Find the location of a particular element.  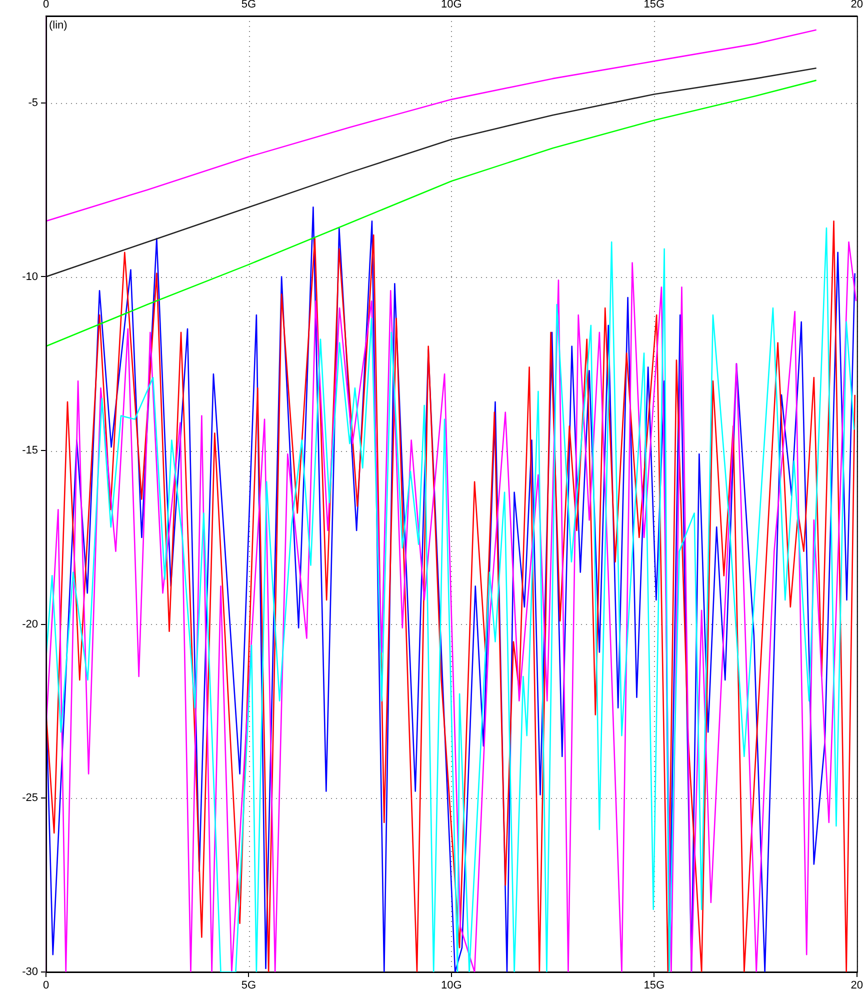

annotation: (lin) is located at coordinates (58, 26).